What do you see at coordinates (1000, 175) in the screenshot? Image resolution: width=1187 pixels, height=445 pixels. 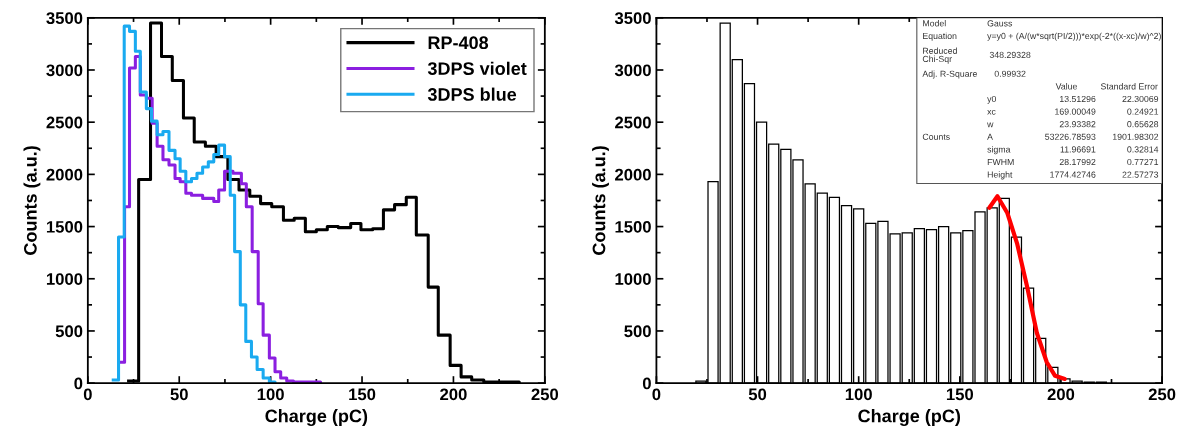 I see `annotation: Height` at bounding box center [1000, 175].